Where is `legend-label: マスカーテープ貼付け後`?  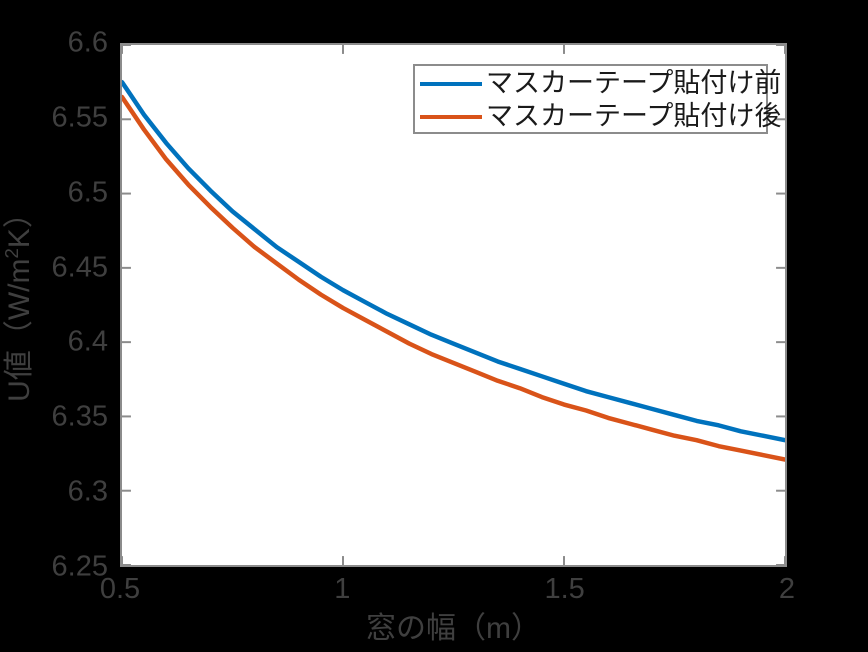 legend-label: マスカーテープ貼付け後 is located at coordinates (634, 116).